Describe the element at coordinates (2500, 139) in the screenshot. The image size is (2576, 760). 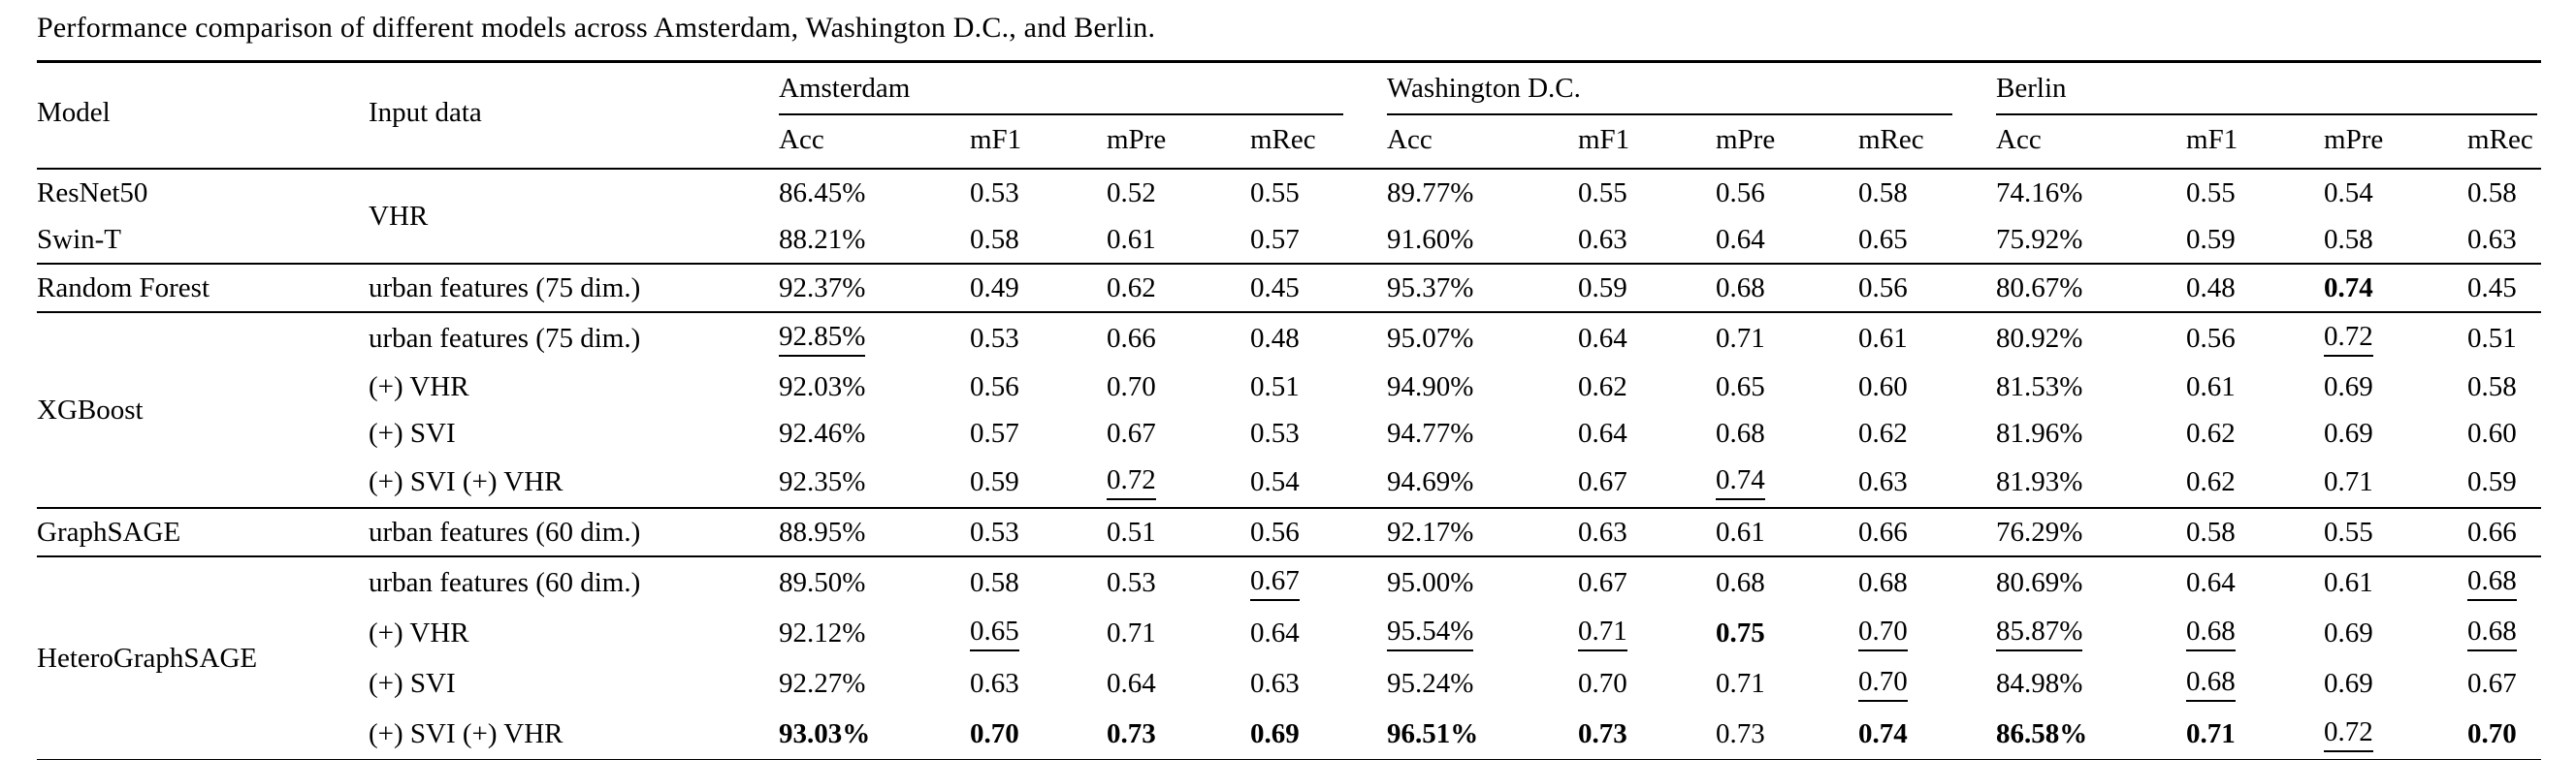
I see `col-header-mrec: mRec` at that location.